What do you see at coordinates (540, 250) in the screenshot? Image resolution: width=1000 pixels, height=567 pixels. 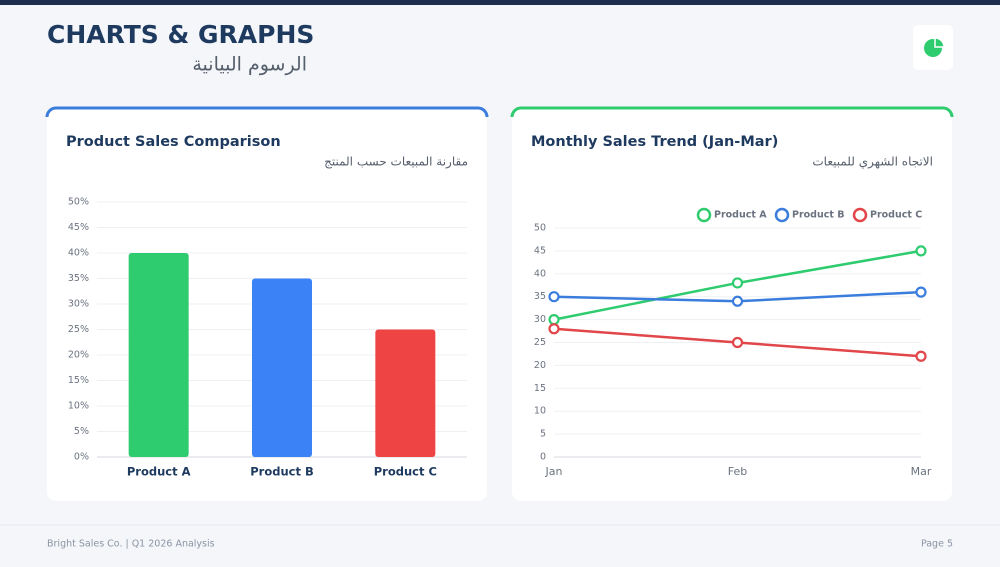 I see `y-tick-label: 45` at bounding box center [540, 250].